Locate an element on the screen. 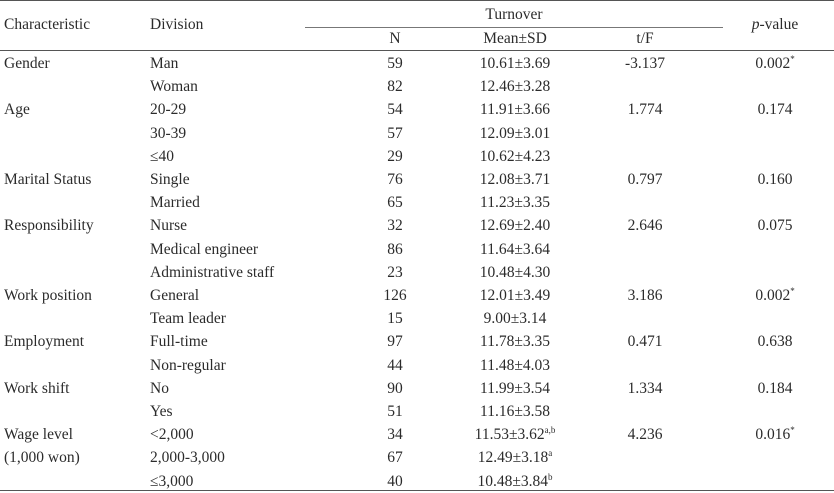 Image resolution: width=834 pixels, height=493 pixels. row-division: 20-29 is located at coordinates (168, 110).